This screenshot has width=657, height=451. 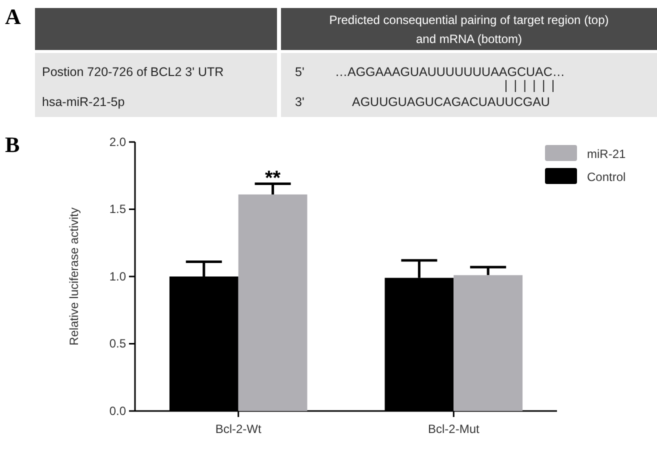 What do you see at coordinates (469, 29) in the screenshot?
I see `text: Predicted consequential pairing of target region (top) and mRNA (bottom)` at bounding box center [469, 29].